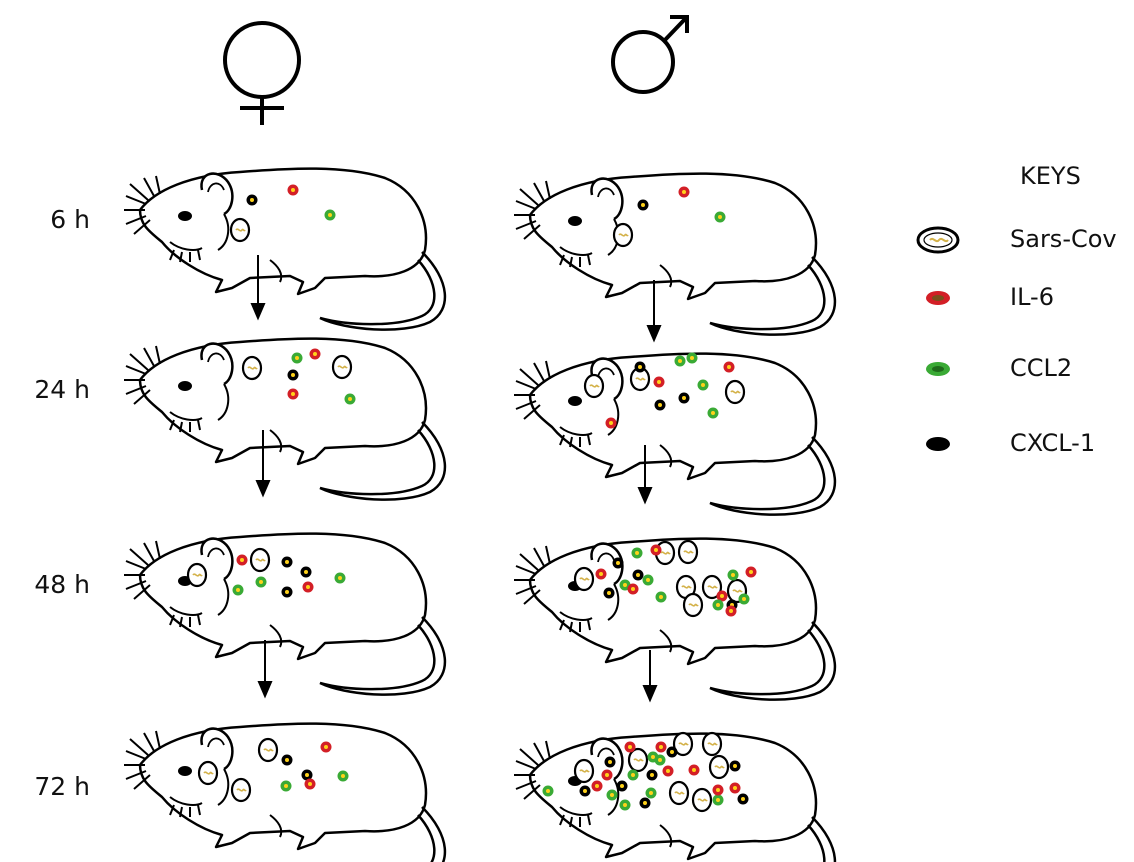 The width and height of the screenshot is (1134, 862). What do you see at coordinates (1032, 297) in the screenshot?
I see `key-label-il6: IL-6` at bounding box center [1032, 297].